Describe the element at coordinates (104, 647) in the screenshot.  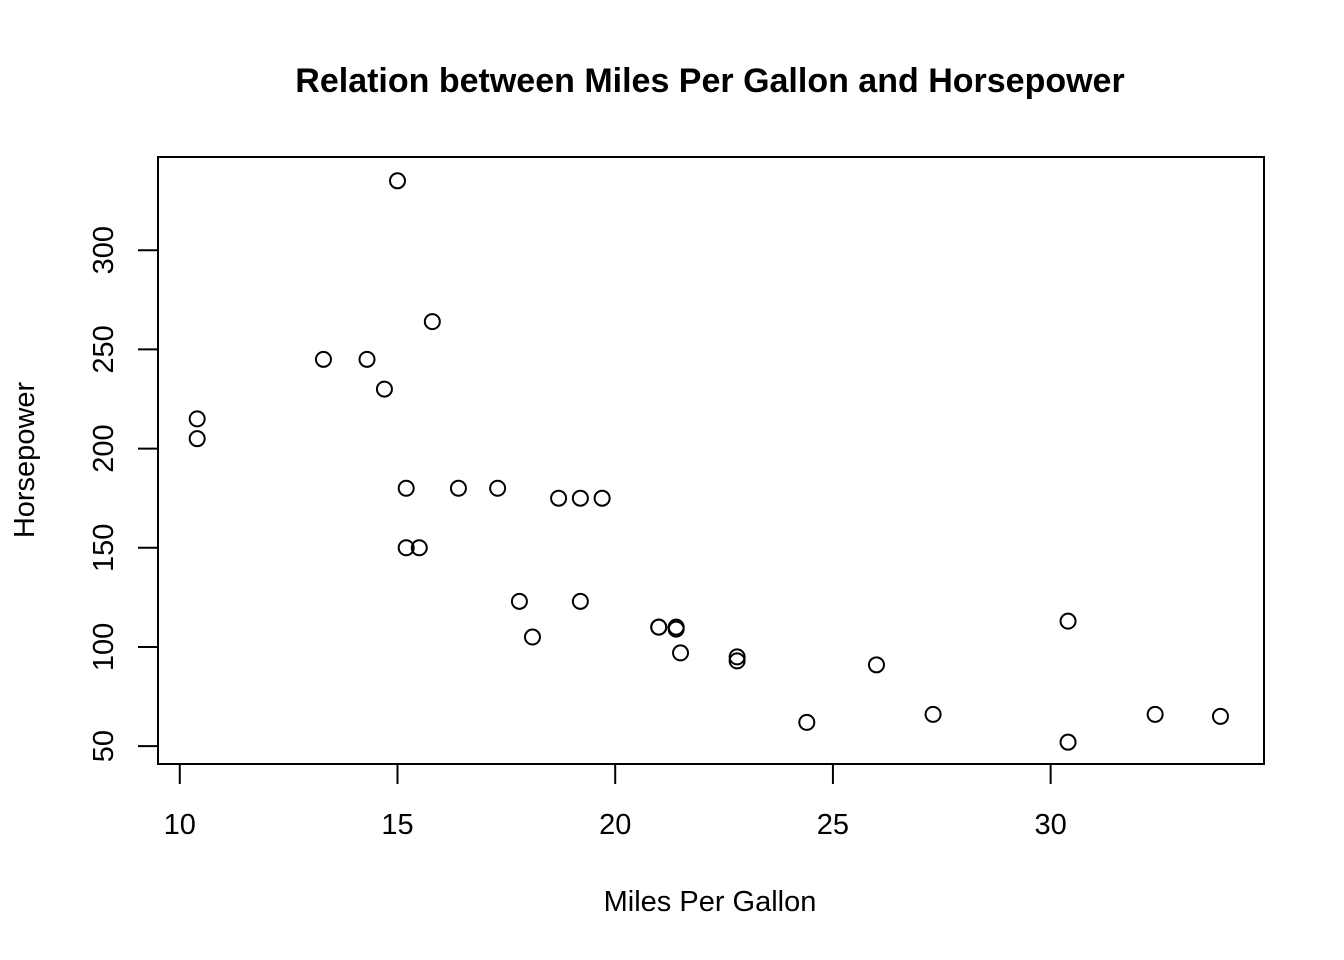
I see `y-tick-label: 100` at that location.